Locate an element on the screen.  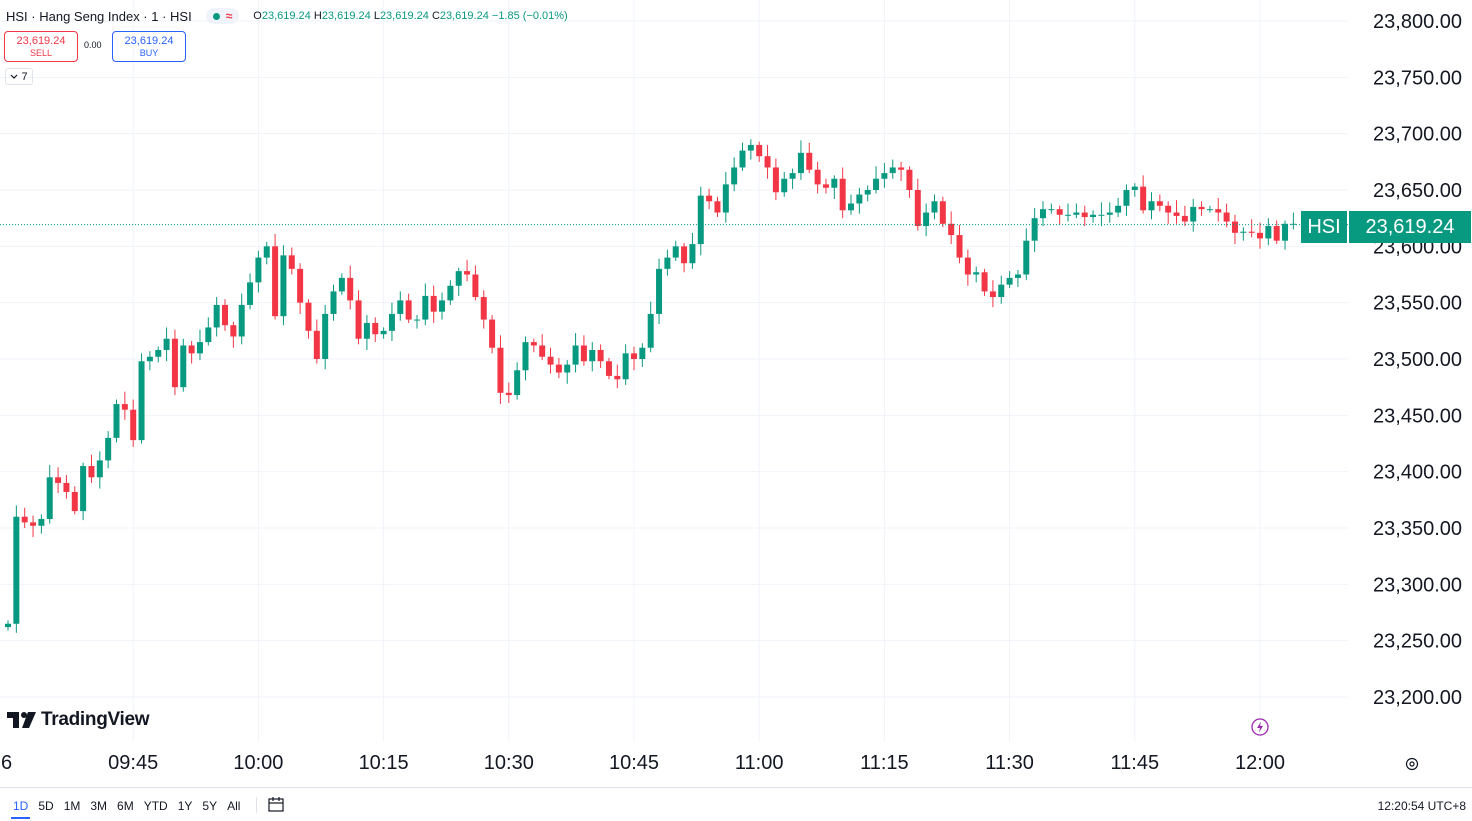
indicators-toggle: 7 is located at coordinates (19, 76).